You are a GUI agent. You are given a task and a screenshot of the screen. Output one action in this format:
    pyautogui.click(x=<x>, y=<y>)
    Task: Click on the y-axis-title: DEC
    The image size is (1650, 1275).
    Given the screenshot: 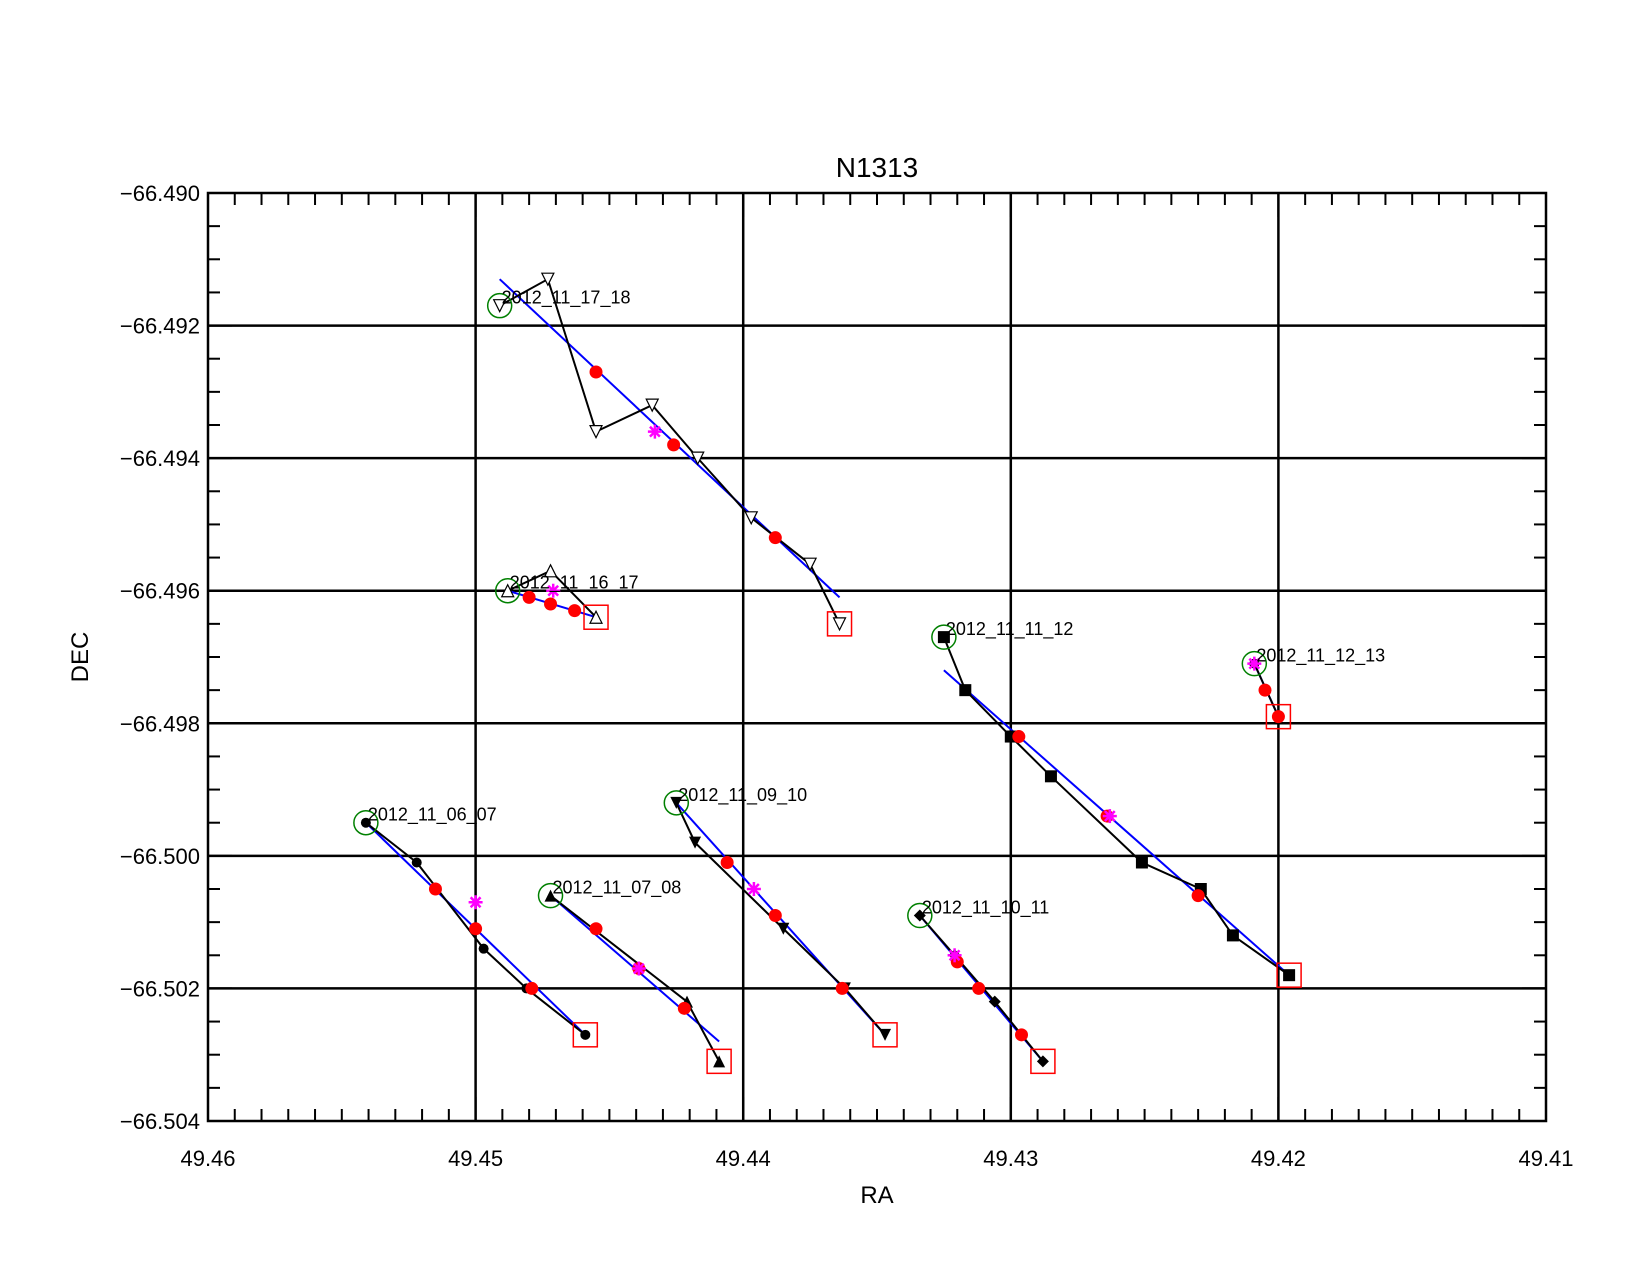 What is the action you would take?
    pyautogui.click(x=80, y=657)
    